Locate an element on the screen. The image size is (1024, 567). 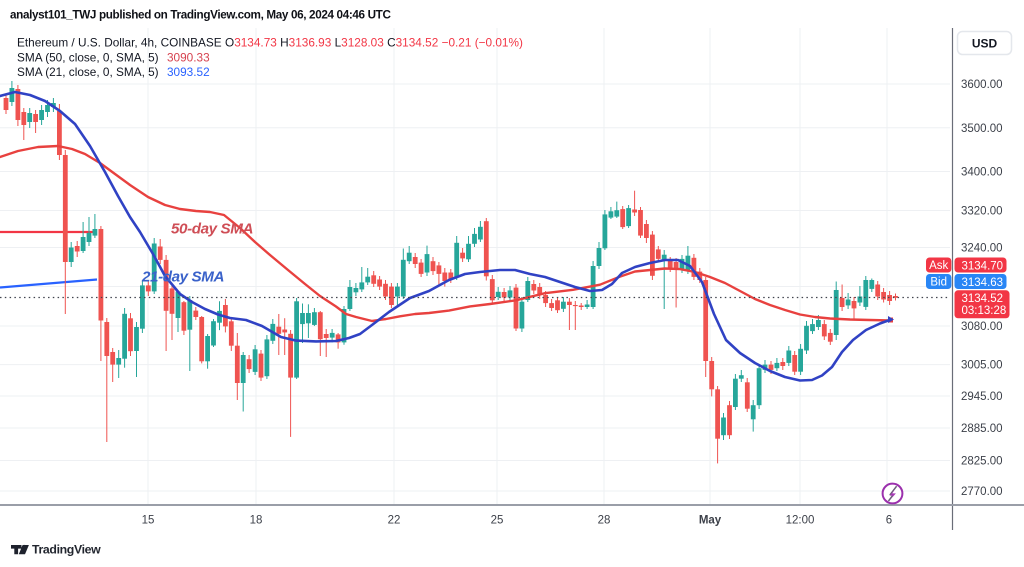
svg-text: 03:13:28 is located at coordinates (984, 311).